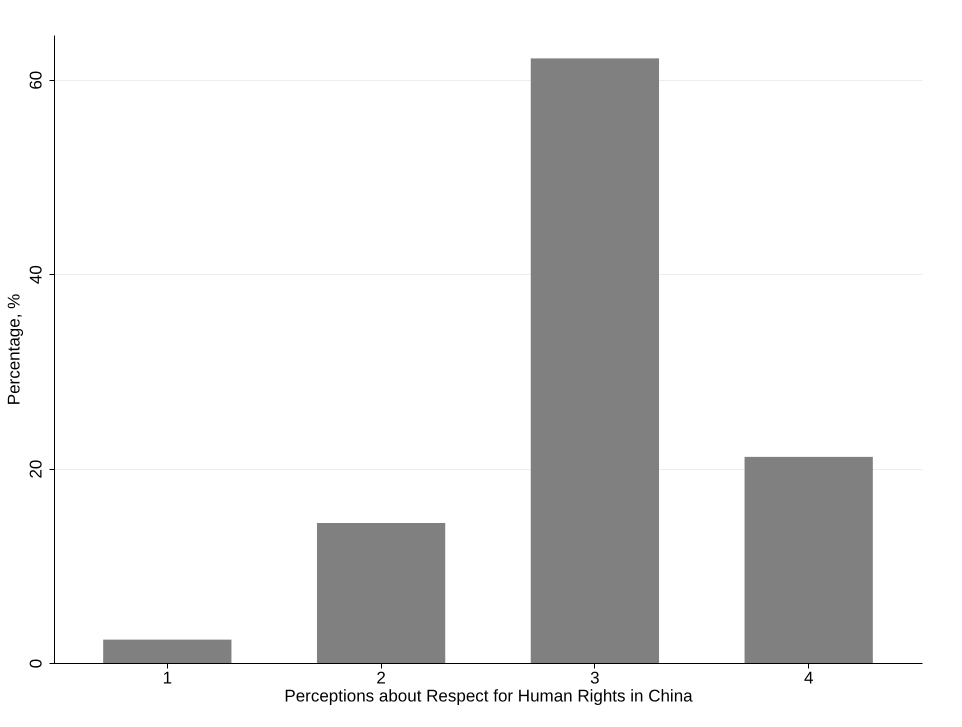  Describe the element at coordinates (36, 469) in the screenshot. I see `y-tick-label: 20` at that location.